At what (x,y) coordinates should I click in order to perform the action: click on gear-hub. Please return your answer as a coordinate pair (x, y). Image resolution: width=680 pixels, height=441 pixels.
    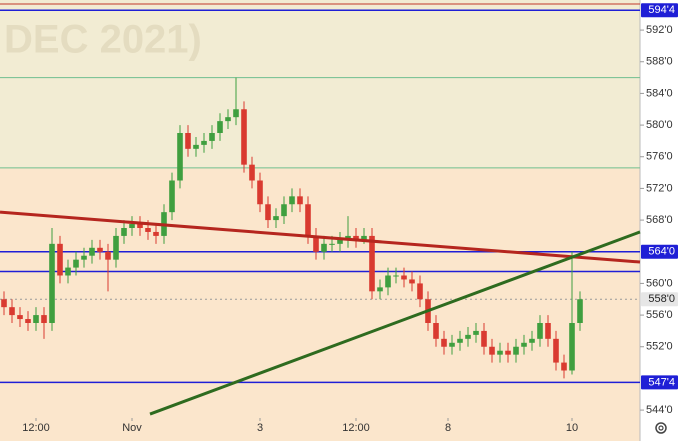
    Looking at the image, I should click on (661, 428).